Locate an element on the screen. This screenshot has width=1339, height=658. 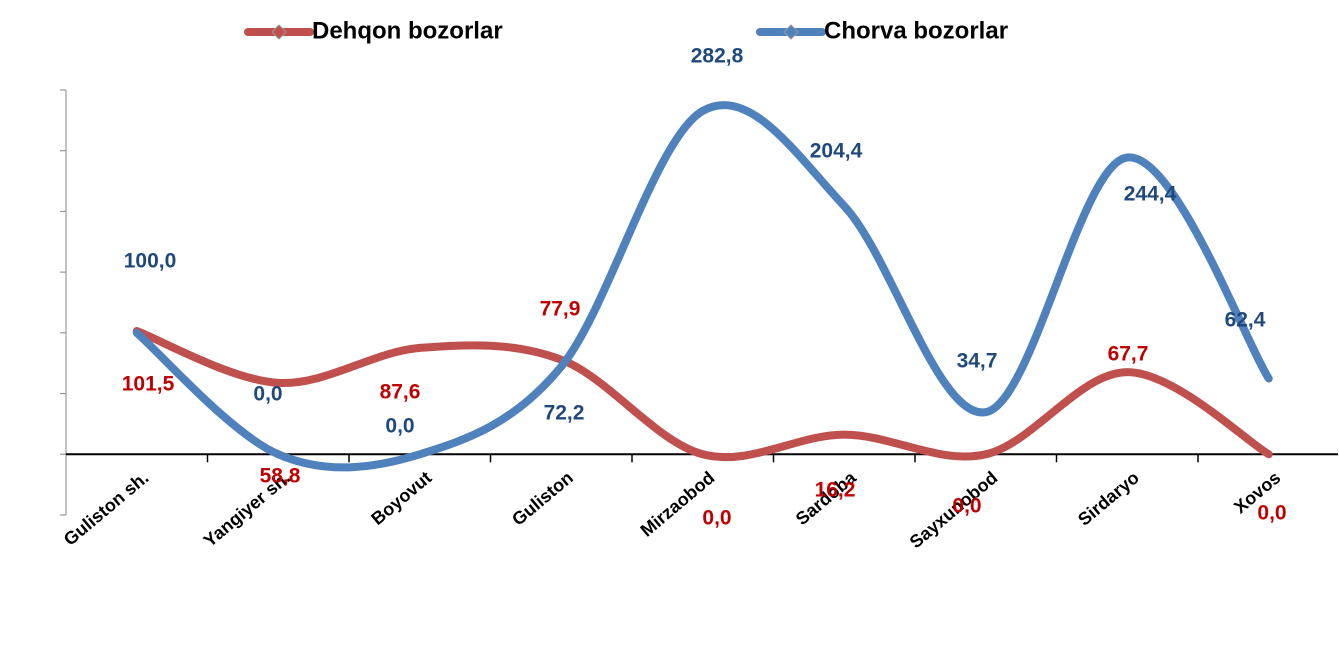
data-label: 282,8 is located at coordinates (717, 56).